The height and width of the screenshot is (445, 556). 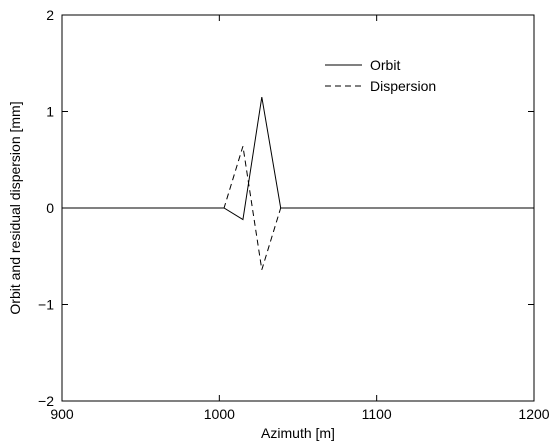 What do you see at coordinates (298, 433) in the screenshot?
I see `x-axis-label: Azimuth [m]` at bounding box center [298, 433].